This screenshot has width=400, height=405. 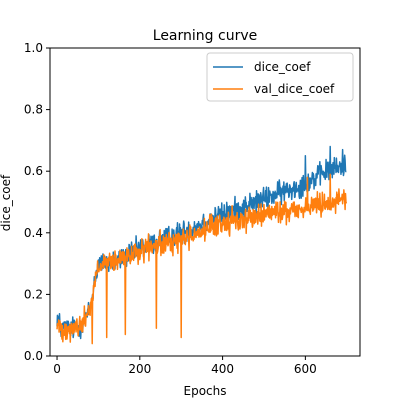 I want to click on y-tick-label: 0.8, so click(x=33, y=110).